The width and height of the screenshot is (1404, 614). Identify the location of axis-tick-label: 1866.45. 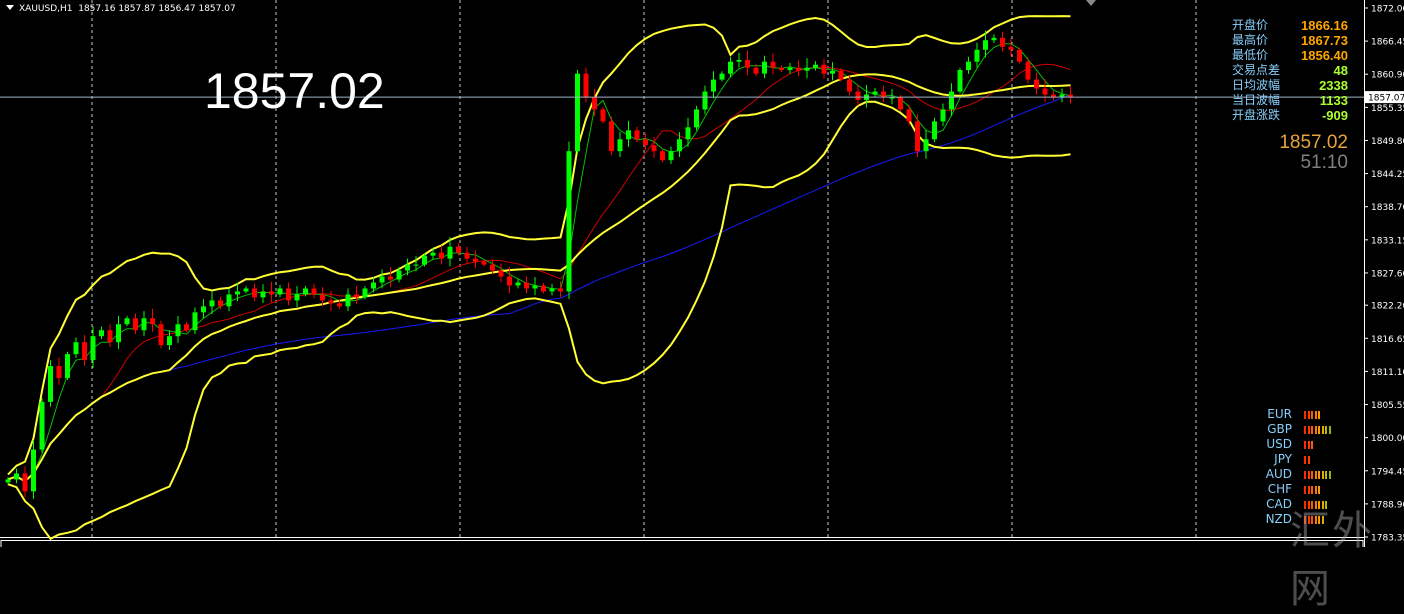
(1387, 43).